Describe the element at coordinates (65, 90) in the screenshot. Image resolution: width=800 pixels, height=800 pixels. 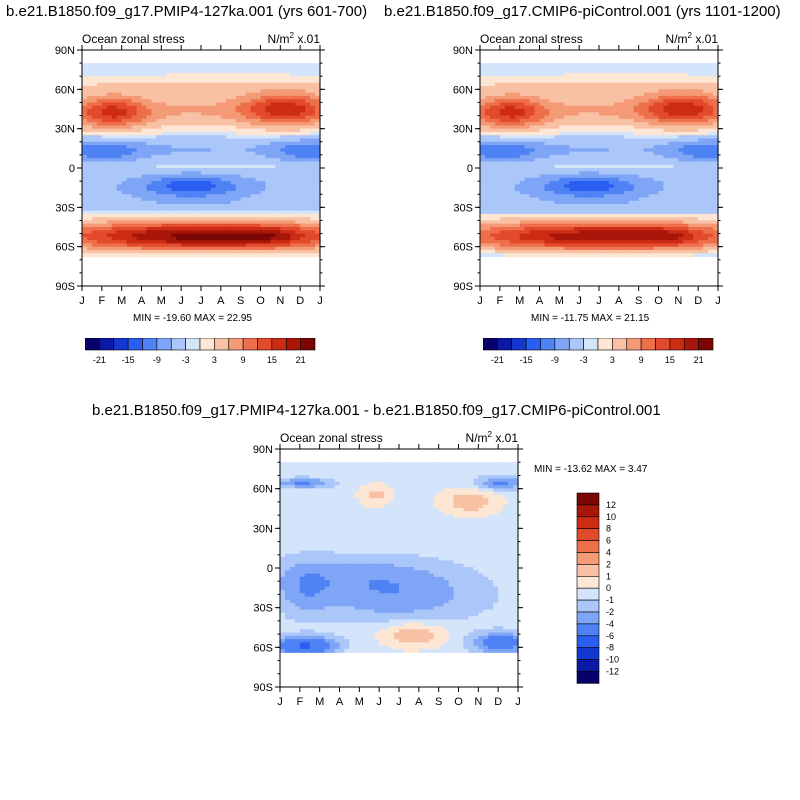
I see `panel1-ytick-label: 60N` at that location.